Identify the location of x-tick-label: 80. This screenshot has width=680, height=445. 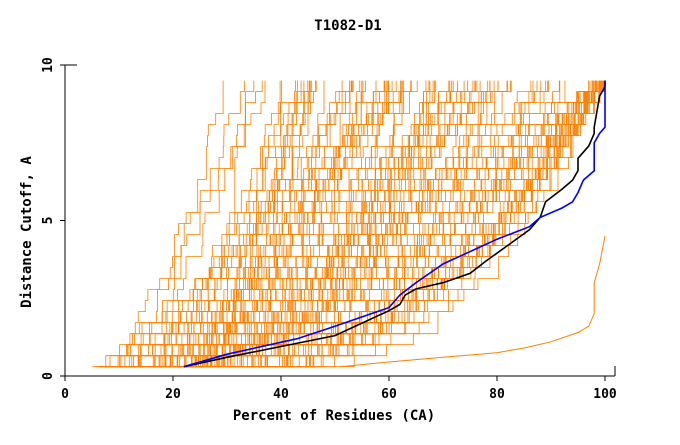
(497, 394).